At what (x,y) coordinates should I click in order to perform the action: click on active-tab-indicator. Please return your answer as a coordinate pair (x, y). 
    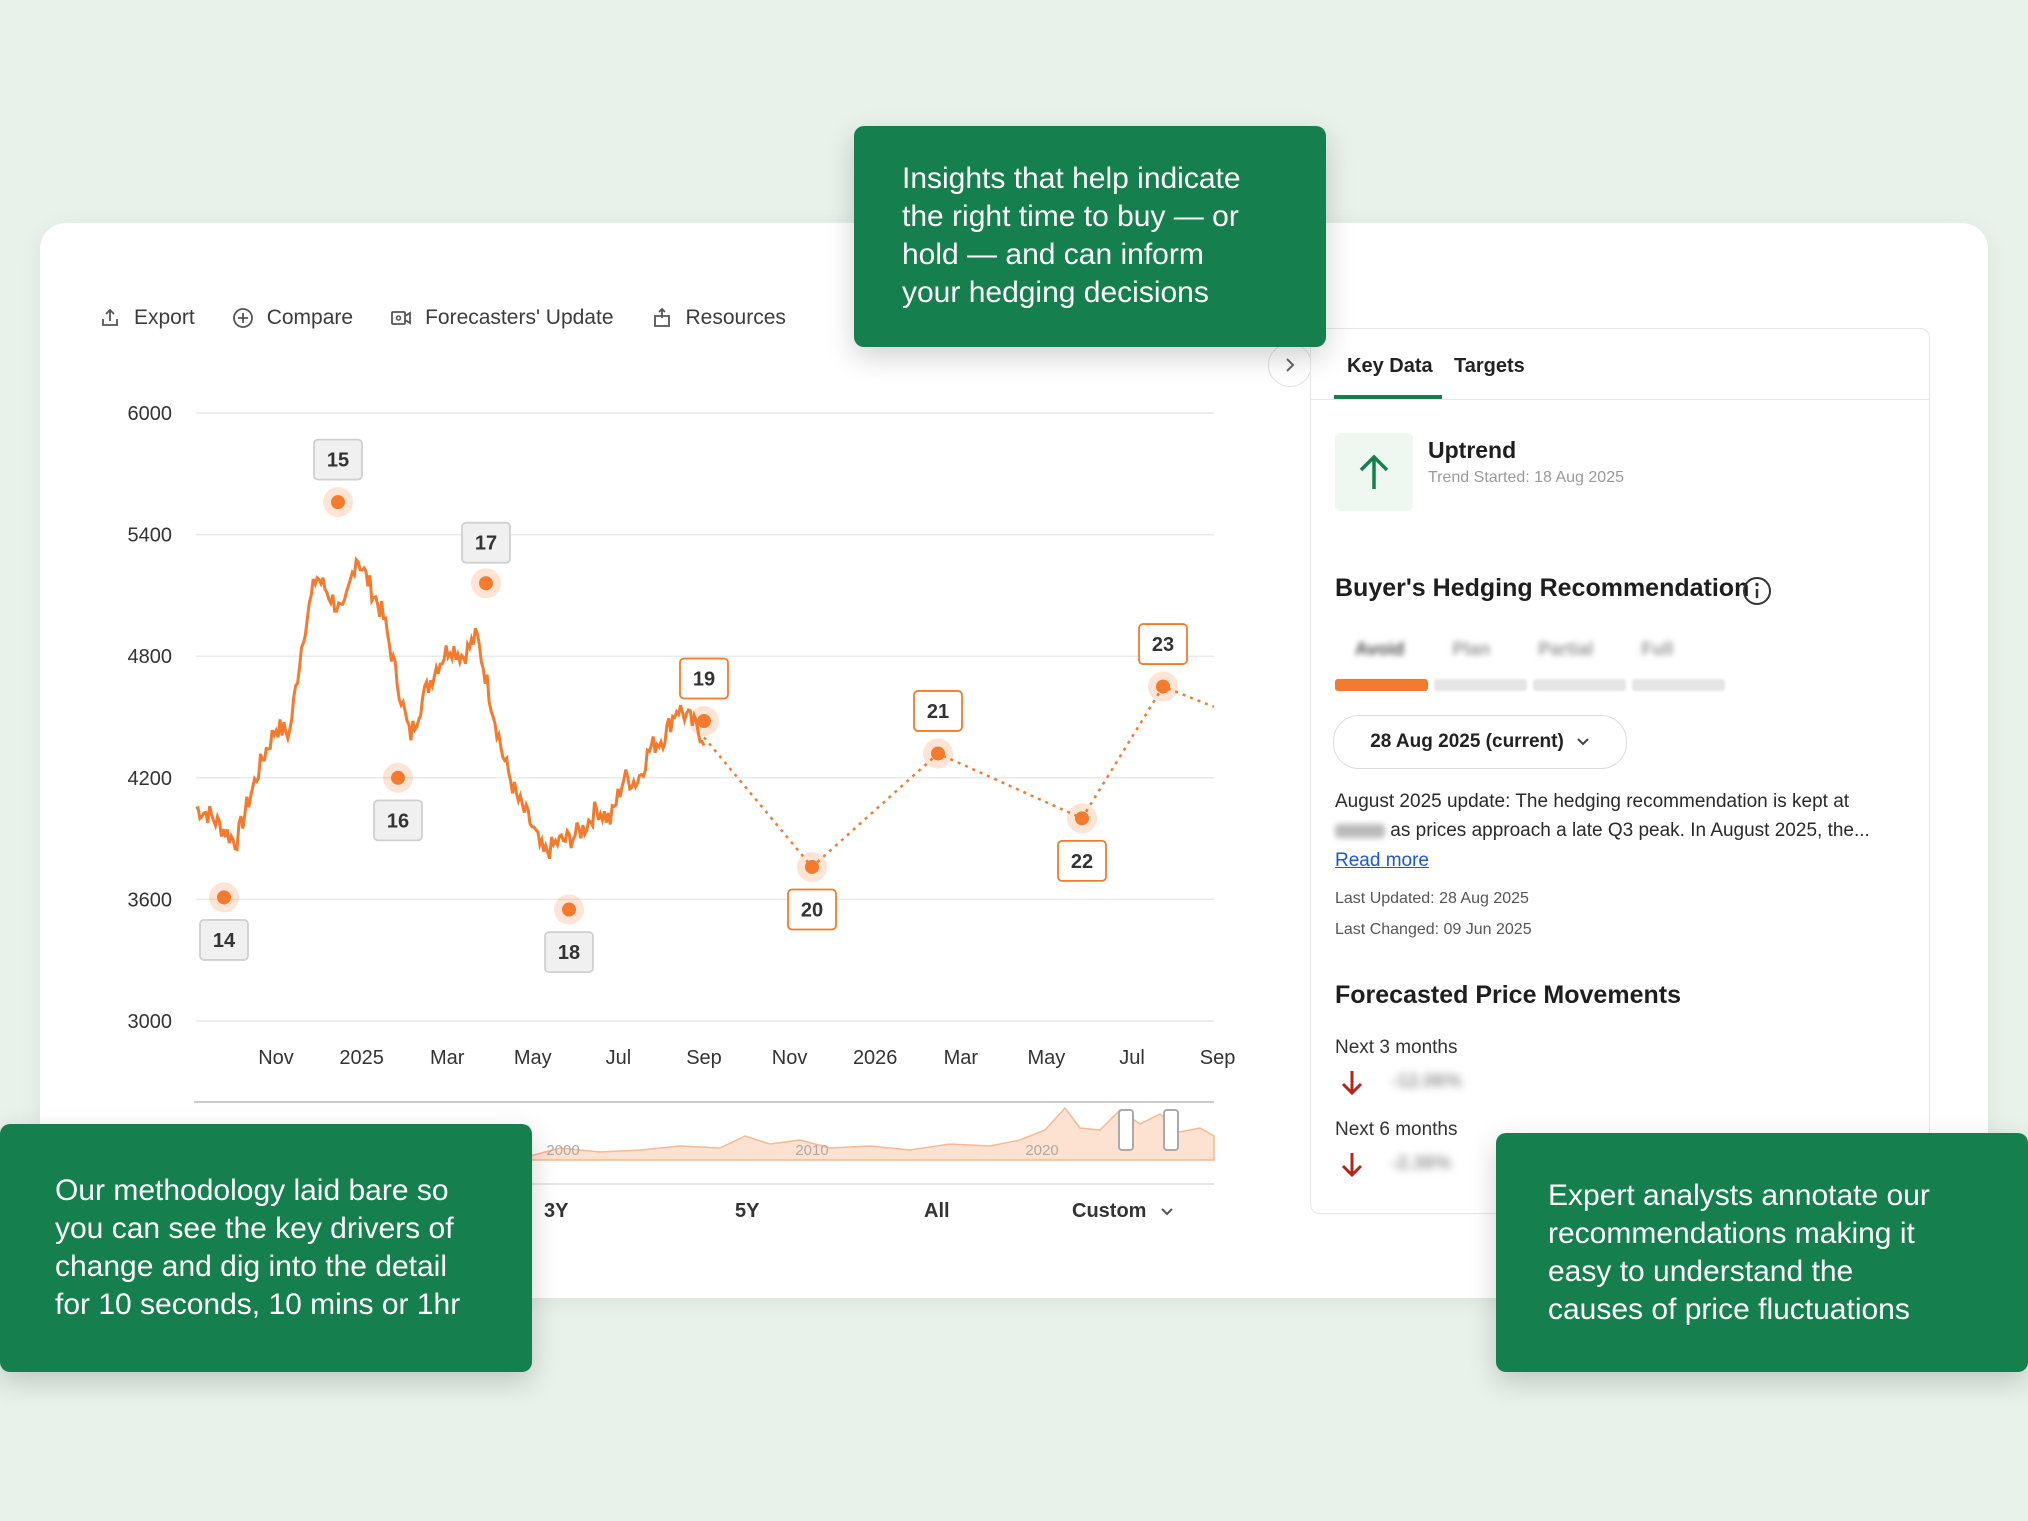
    Looking at the image, I should click on (1388, 397).